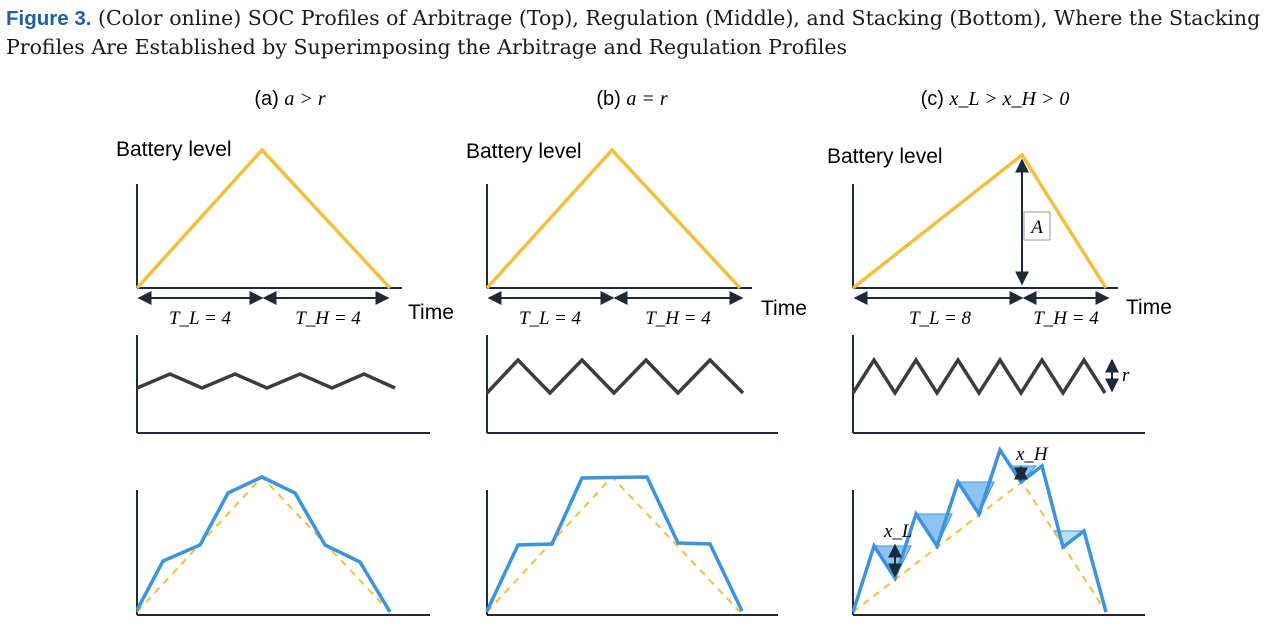 Image resolution: width=1272 pixels, height=627 pixels. Describe the element at coordinates (174, 149) in the screenshot. I see `panel-a-ylabel: Battery level` at that location.